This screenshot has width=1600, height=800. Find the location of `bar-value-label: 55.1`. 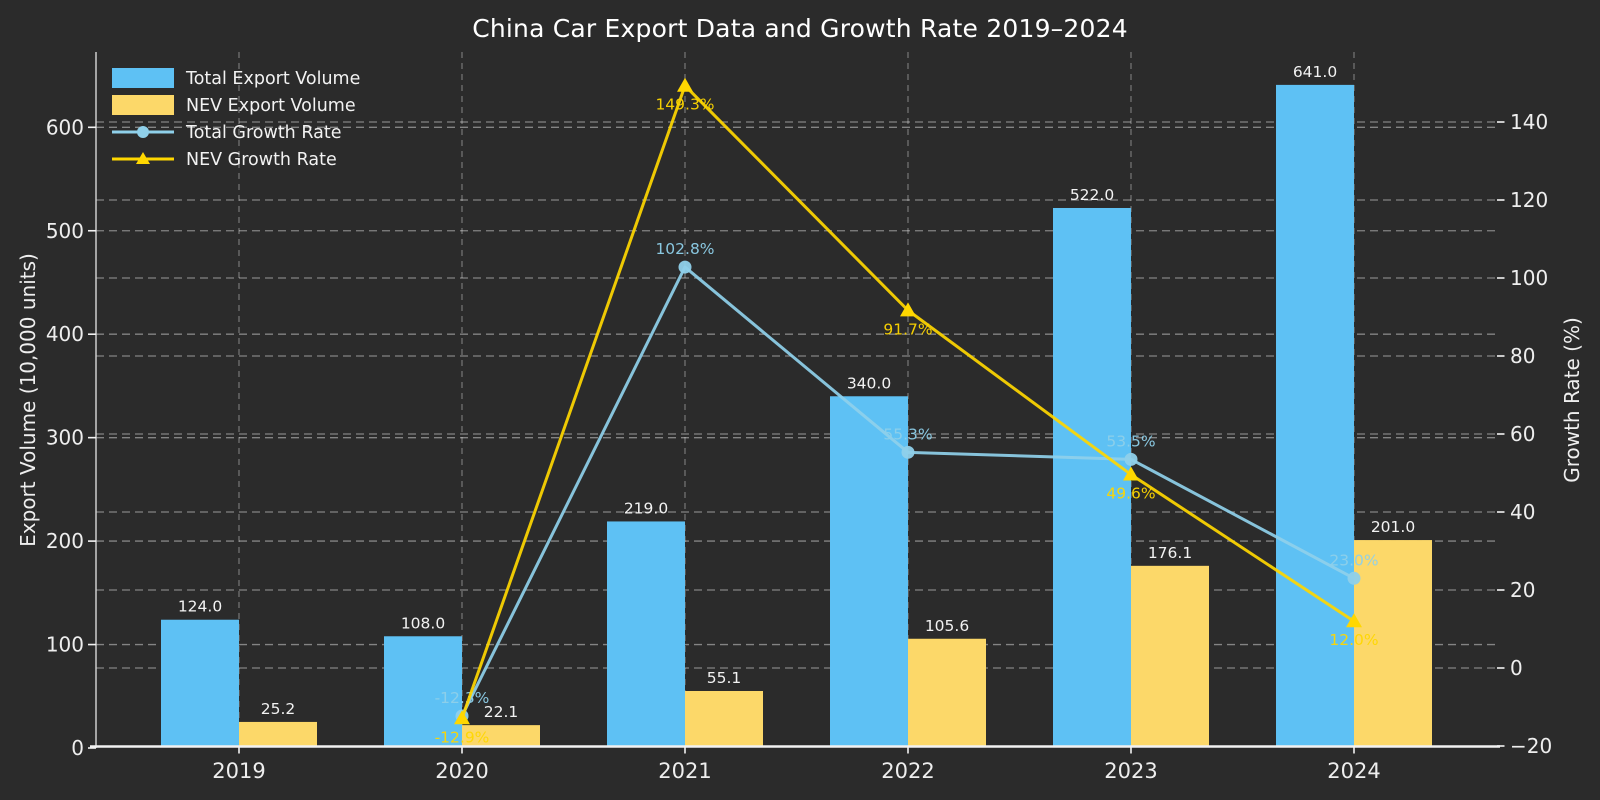

bar-value-label: 55.1 is located at coordinates (724, 678).